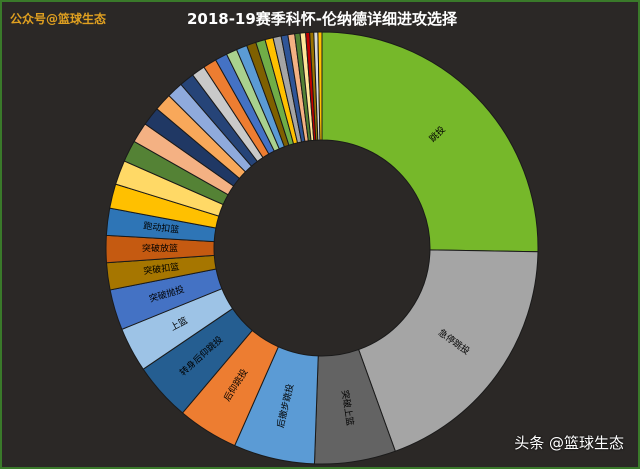  Describe the element at coordinates (569, 443) in the screenshot. I see `watermark-bottom: 头条 @篮球生态` at that location.